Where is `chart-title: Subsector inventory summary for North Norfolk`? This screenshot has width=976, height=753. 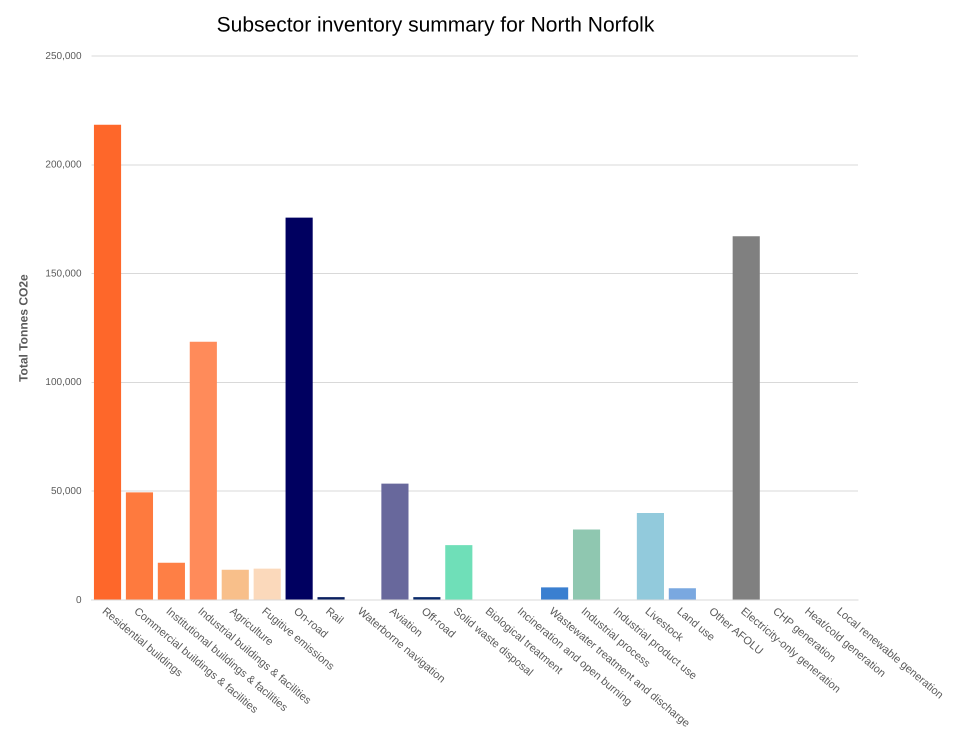 chart-title: Subsector inventory summary for North Norfolk is located at coordinates (435, 24).